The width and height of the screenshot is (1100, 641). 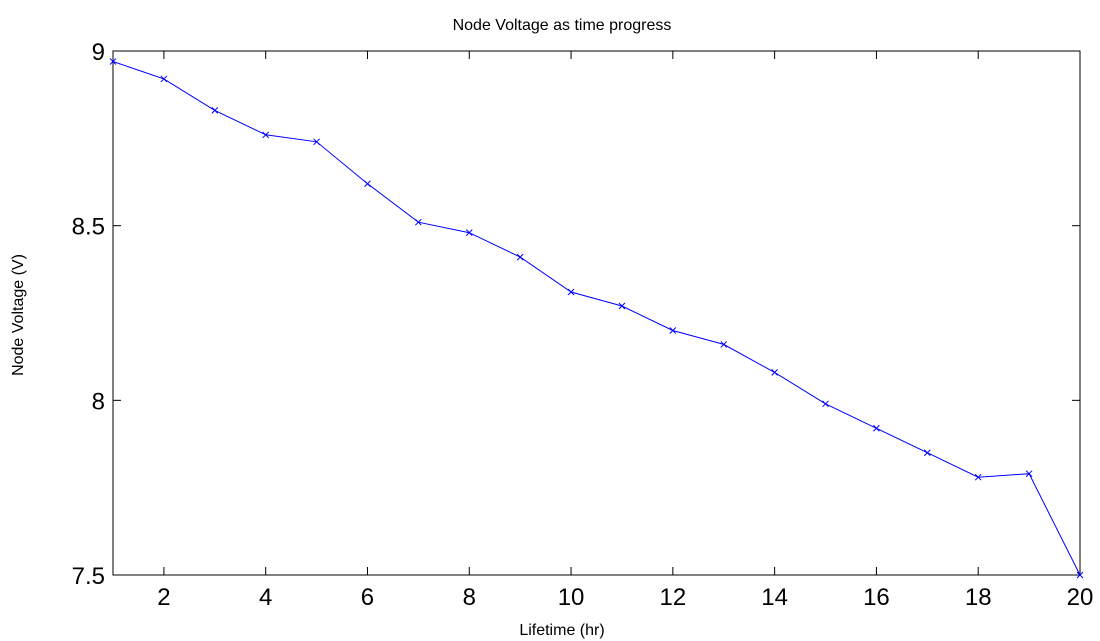 I want to click on x-tick-label: 12, so click(x=672, y=597).